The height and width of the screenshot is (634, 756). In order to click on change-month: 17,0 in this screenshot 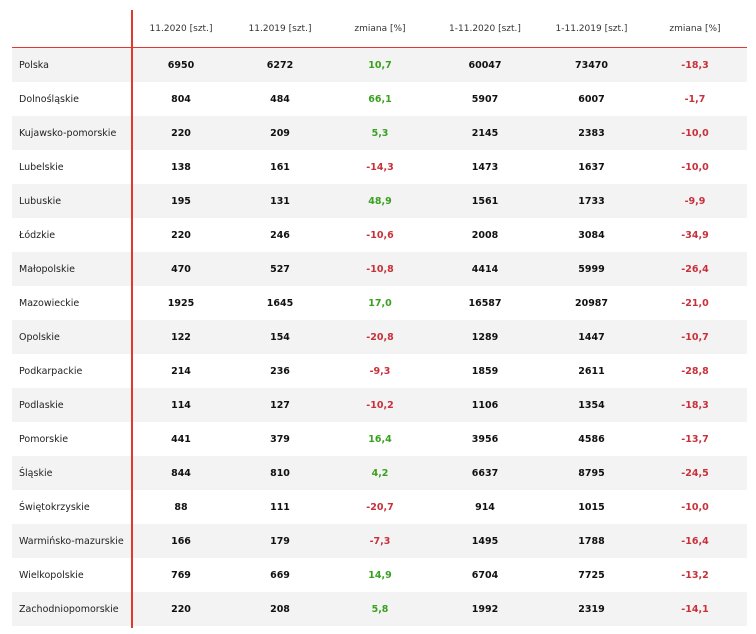, I will do `click(380, 303)`.